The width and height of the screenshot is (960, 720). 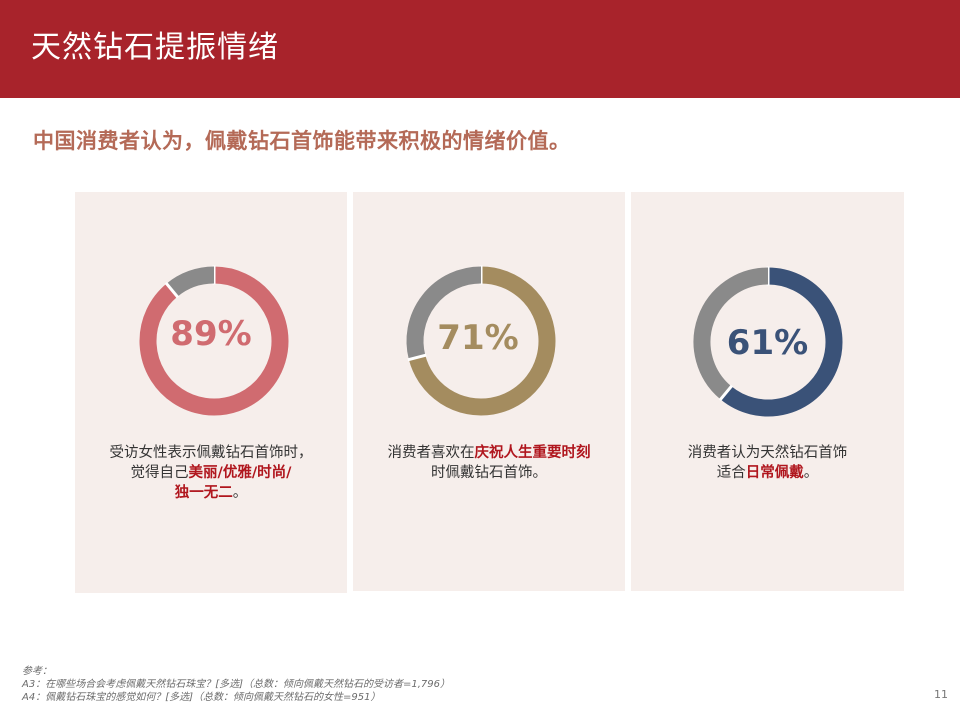 What do you see at coordinates (532, 453) in the screenshot?
I see `desc-2-highlight: 庆祝人生重要时刻` at bounding box center [532, 453].